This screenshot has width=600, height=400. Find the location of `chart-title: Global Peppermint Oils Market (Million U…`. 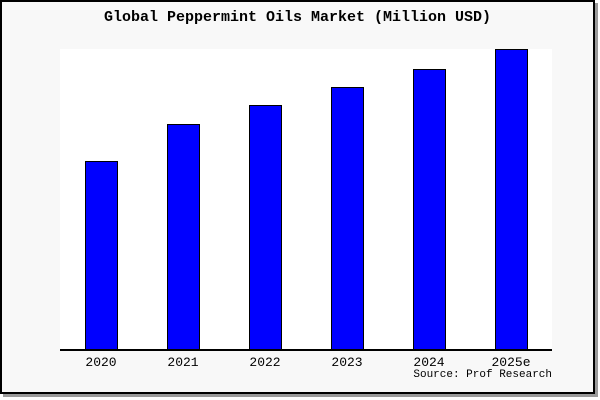

chart-title: Global Peppermint Oils Market (Million U… is located at coordinates (297, 17).